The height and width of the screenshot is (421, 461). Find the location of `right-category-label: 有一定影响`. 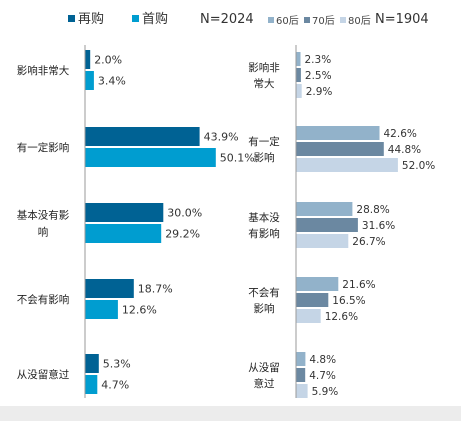

right-category-label: 有一定影响 is located at coordinates (264, 149).